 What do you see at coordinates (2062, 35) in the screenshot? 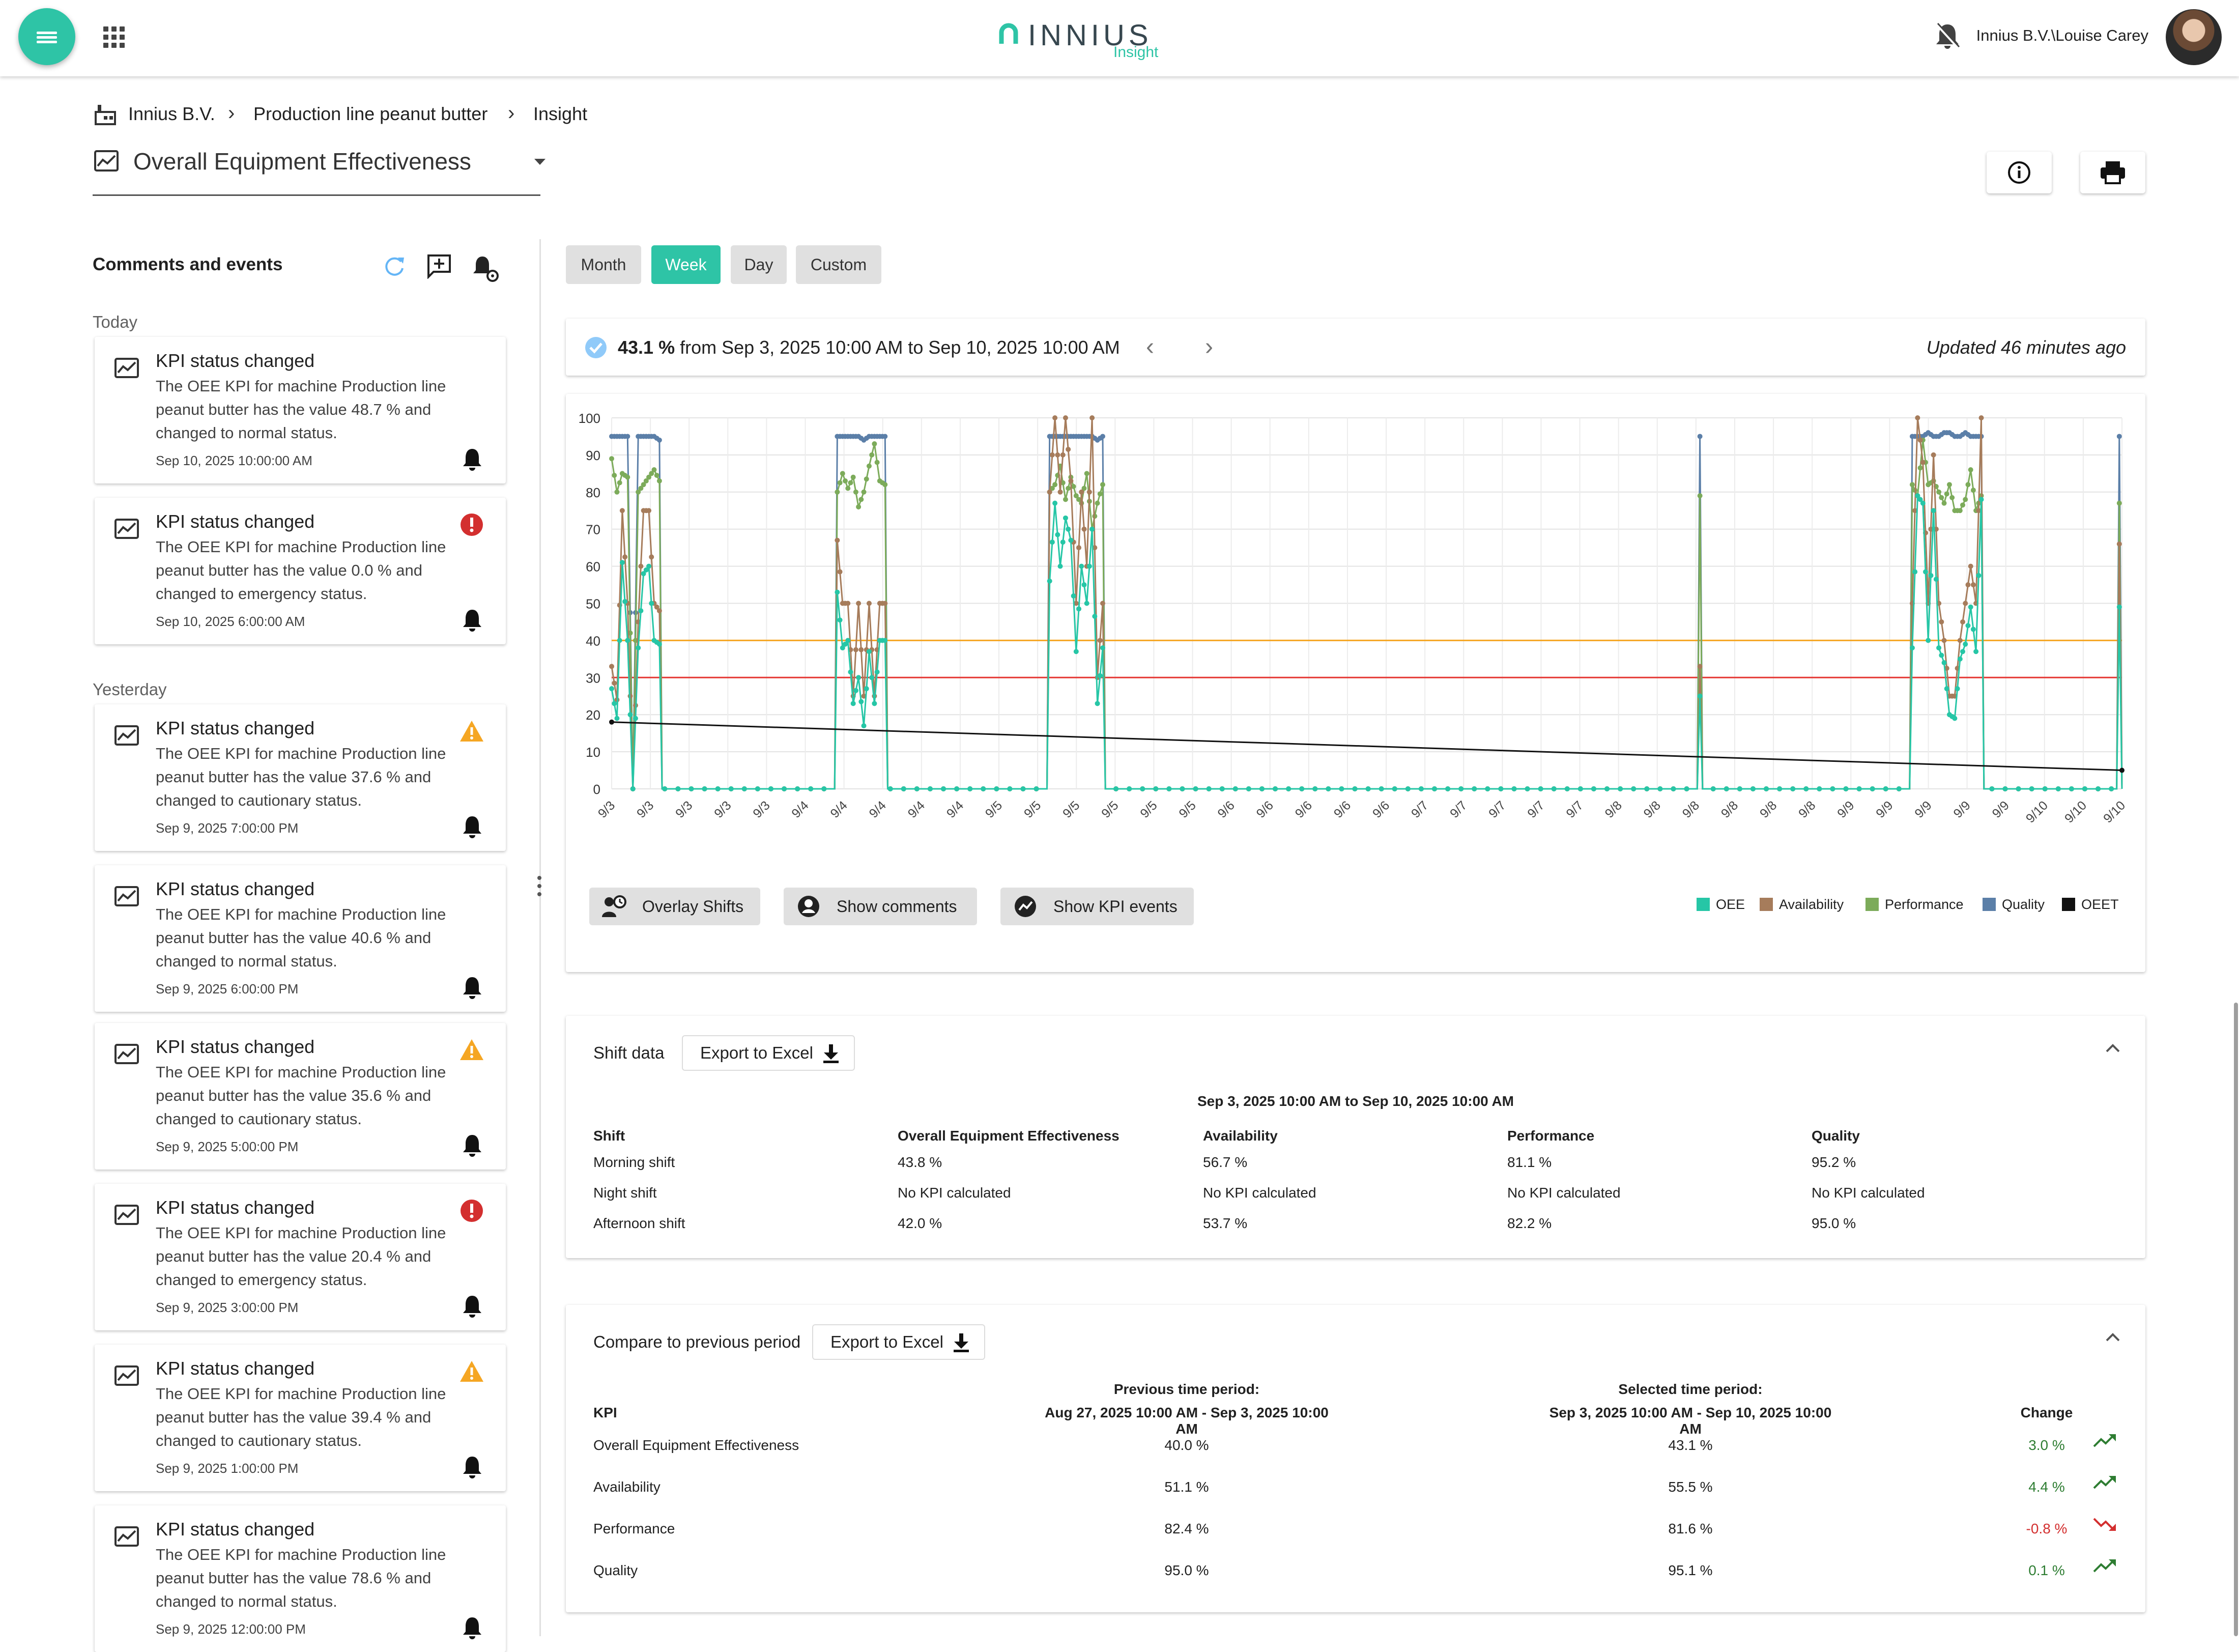
I see `user-name: Innius B.V.\Louise Carey` at bounding box center [2062, 35].